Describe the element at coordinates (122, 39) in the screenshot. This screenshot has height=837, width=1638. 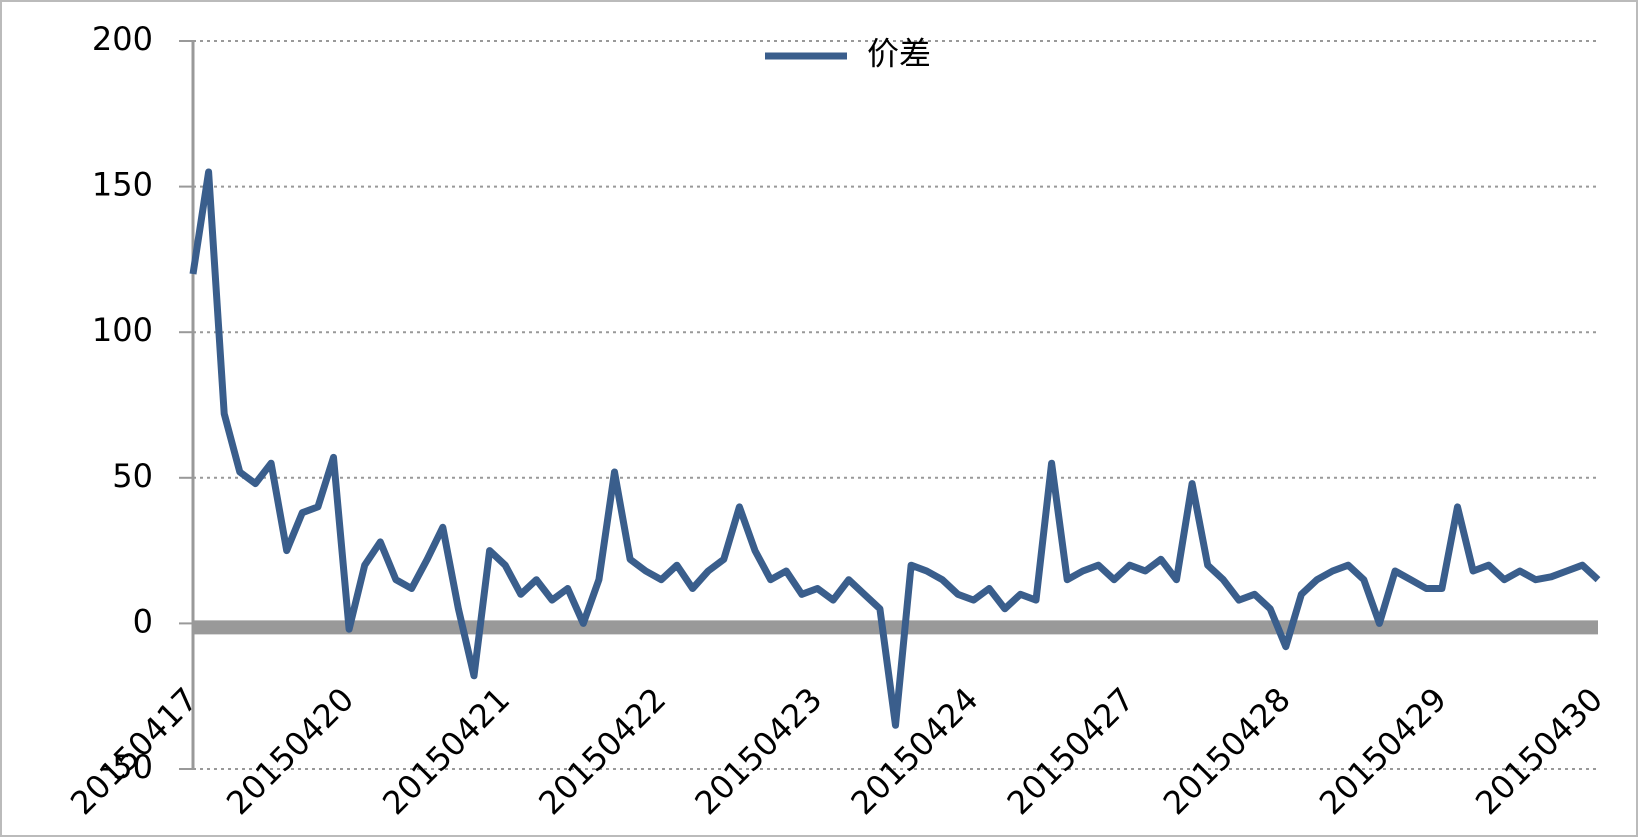
I see `y-tick-label: 200` at that location.